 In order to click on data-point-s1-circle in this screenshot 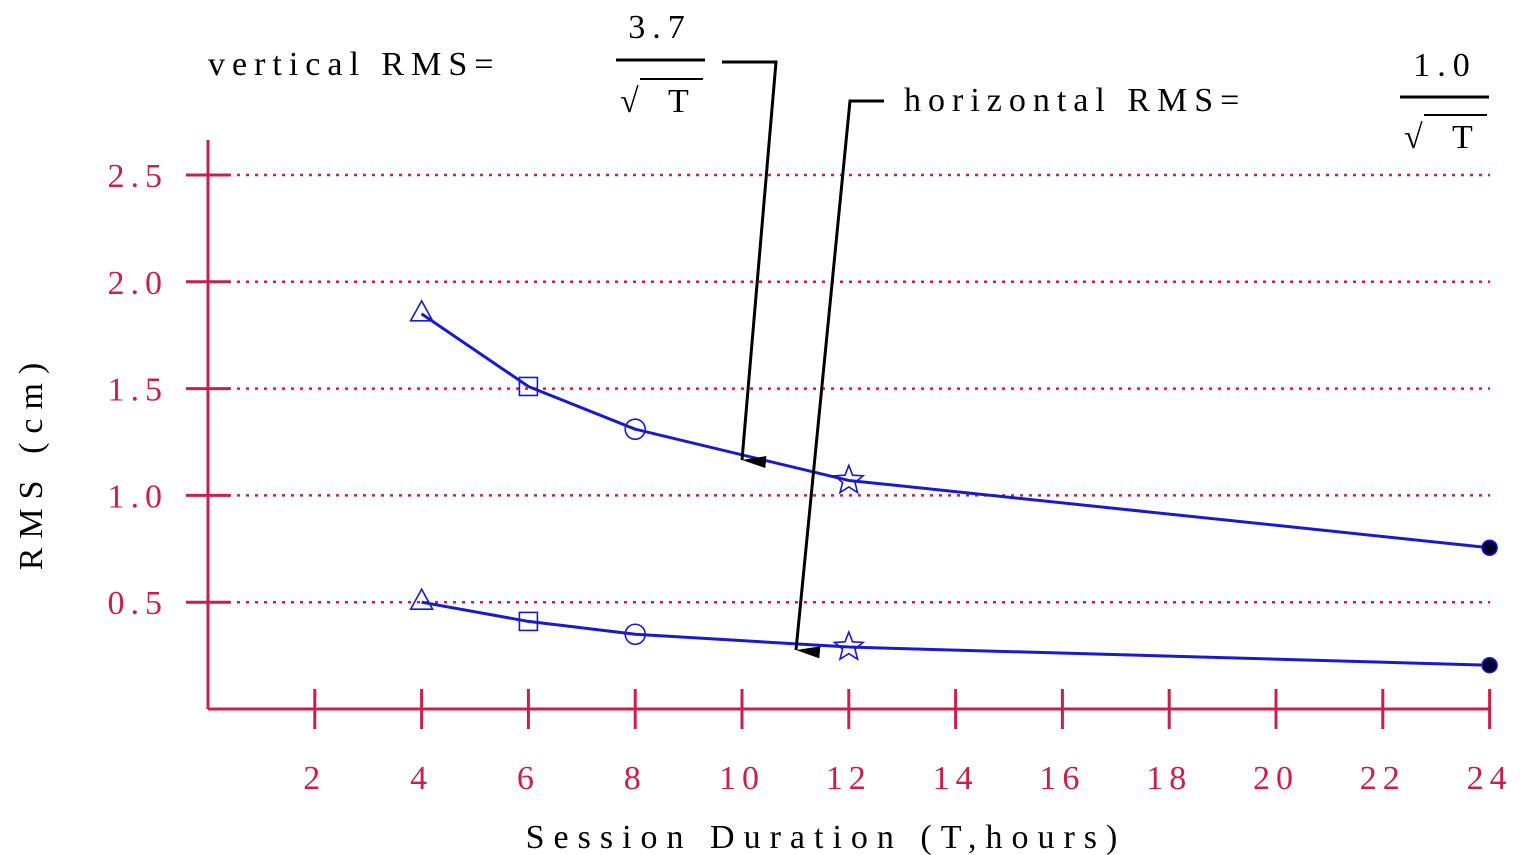, I will do `click(635, 429)`.